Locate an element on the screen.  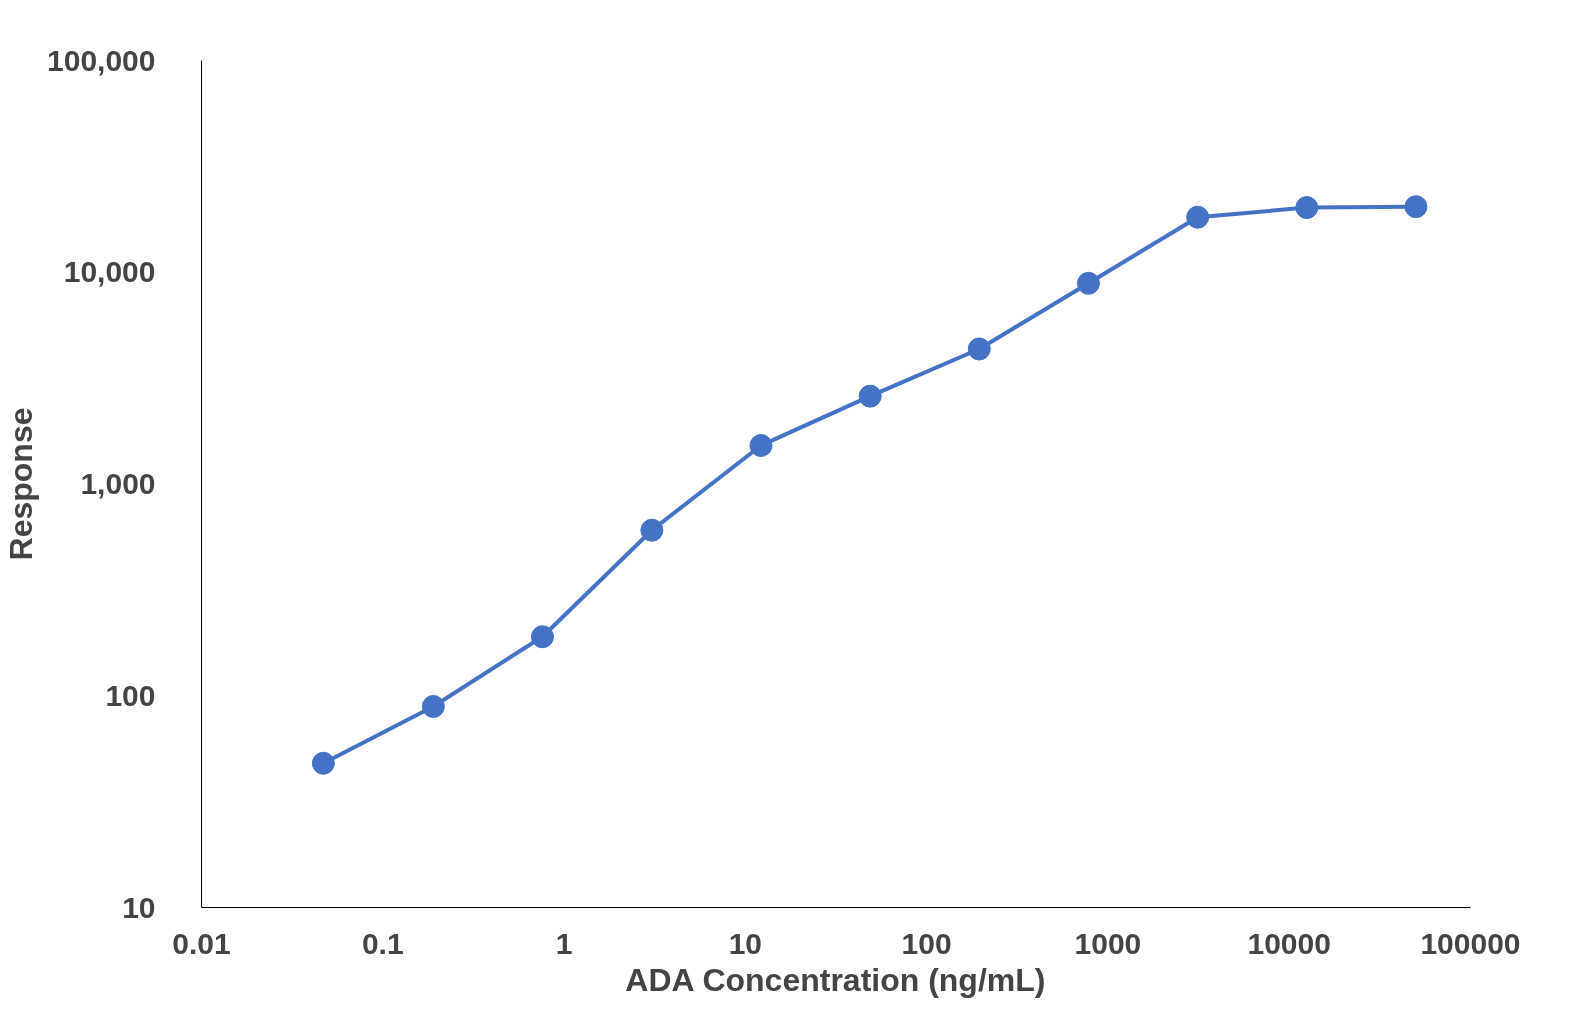
y-tick-label: 10 is located at coordinates (139, 907).